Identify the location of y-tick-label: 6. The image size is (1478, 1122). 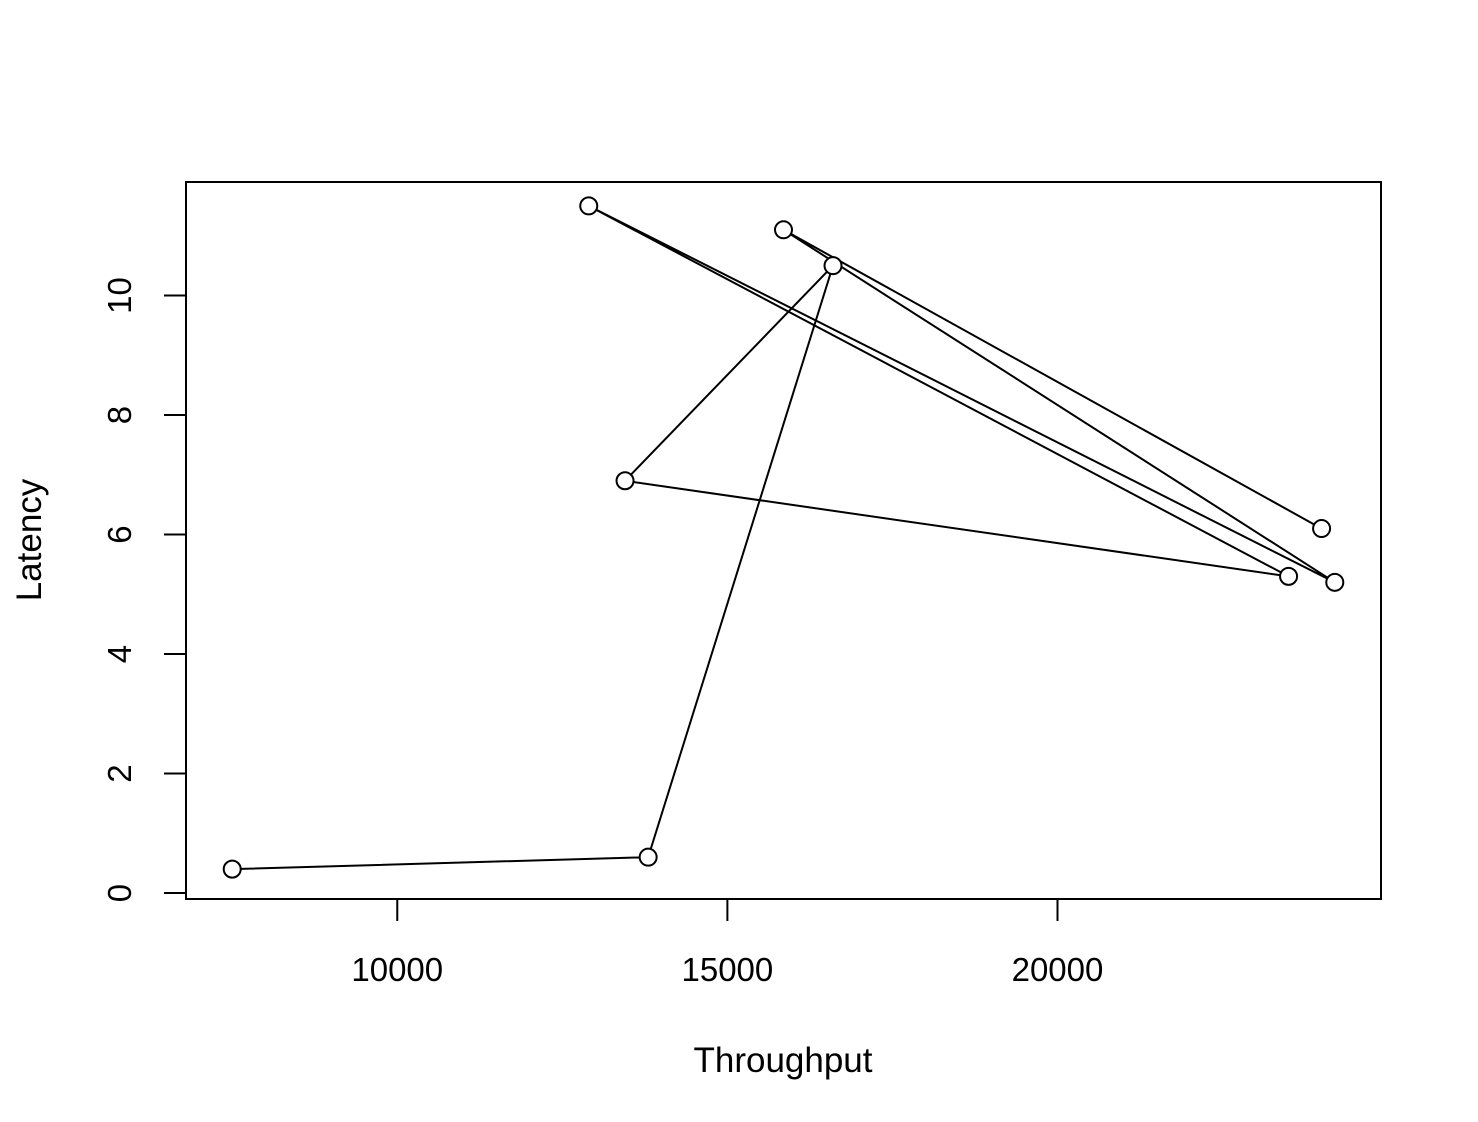
(119, 534).